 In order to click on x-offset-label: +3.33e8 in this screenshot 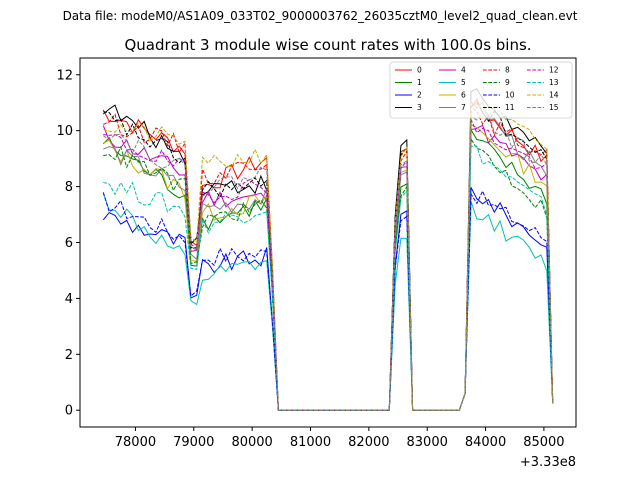, I will do `click(548, 462)`.